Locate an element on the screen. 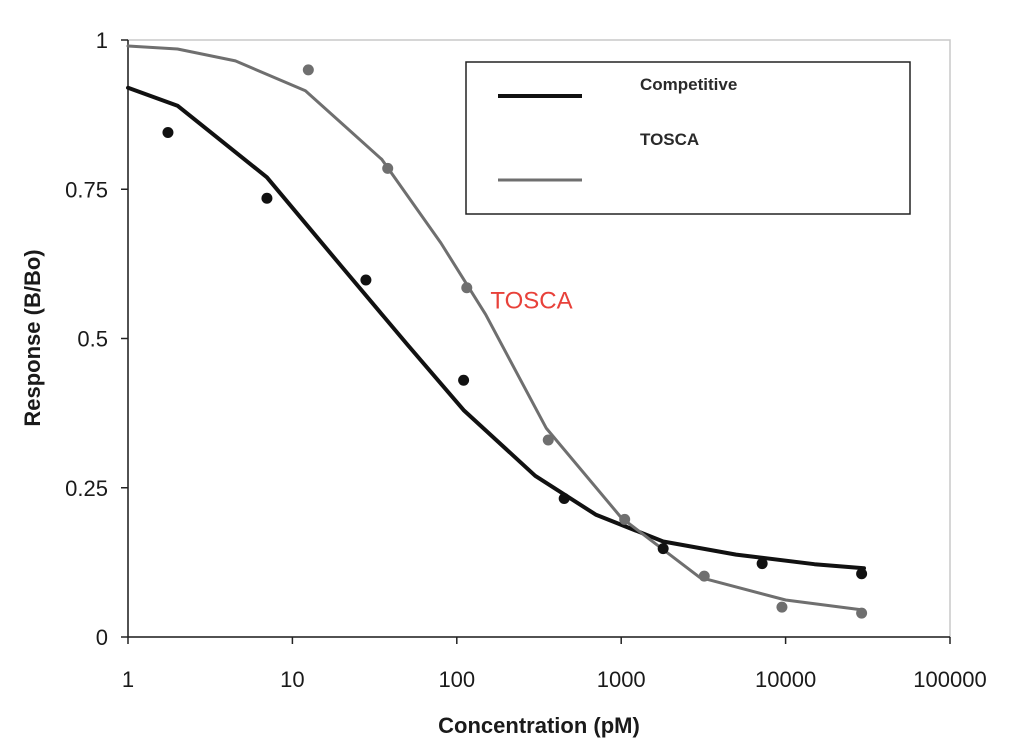 Image resolution: width=1024 pixels, height=748 pixels. y-axis-title: Response (B/Bo) is located at coordinates (32, 337).